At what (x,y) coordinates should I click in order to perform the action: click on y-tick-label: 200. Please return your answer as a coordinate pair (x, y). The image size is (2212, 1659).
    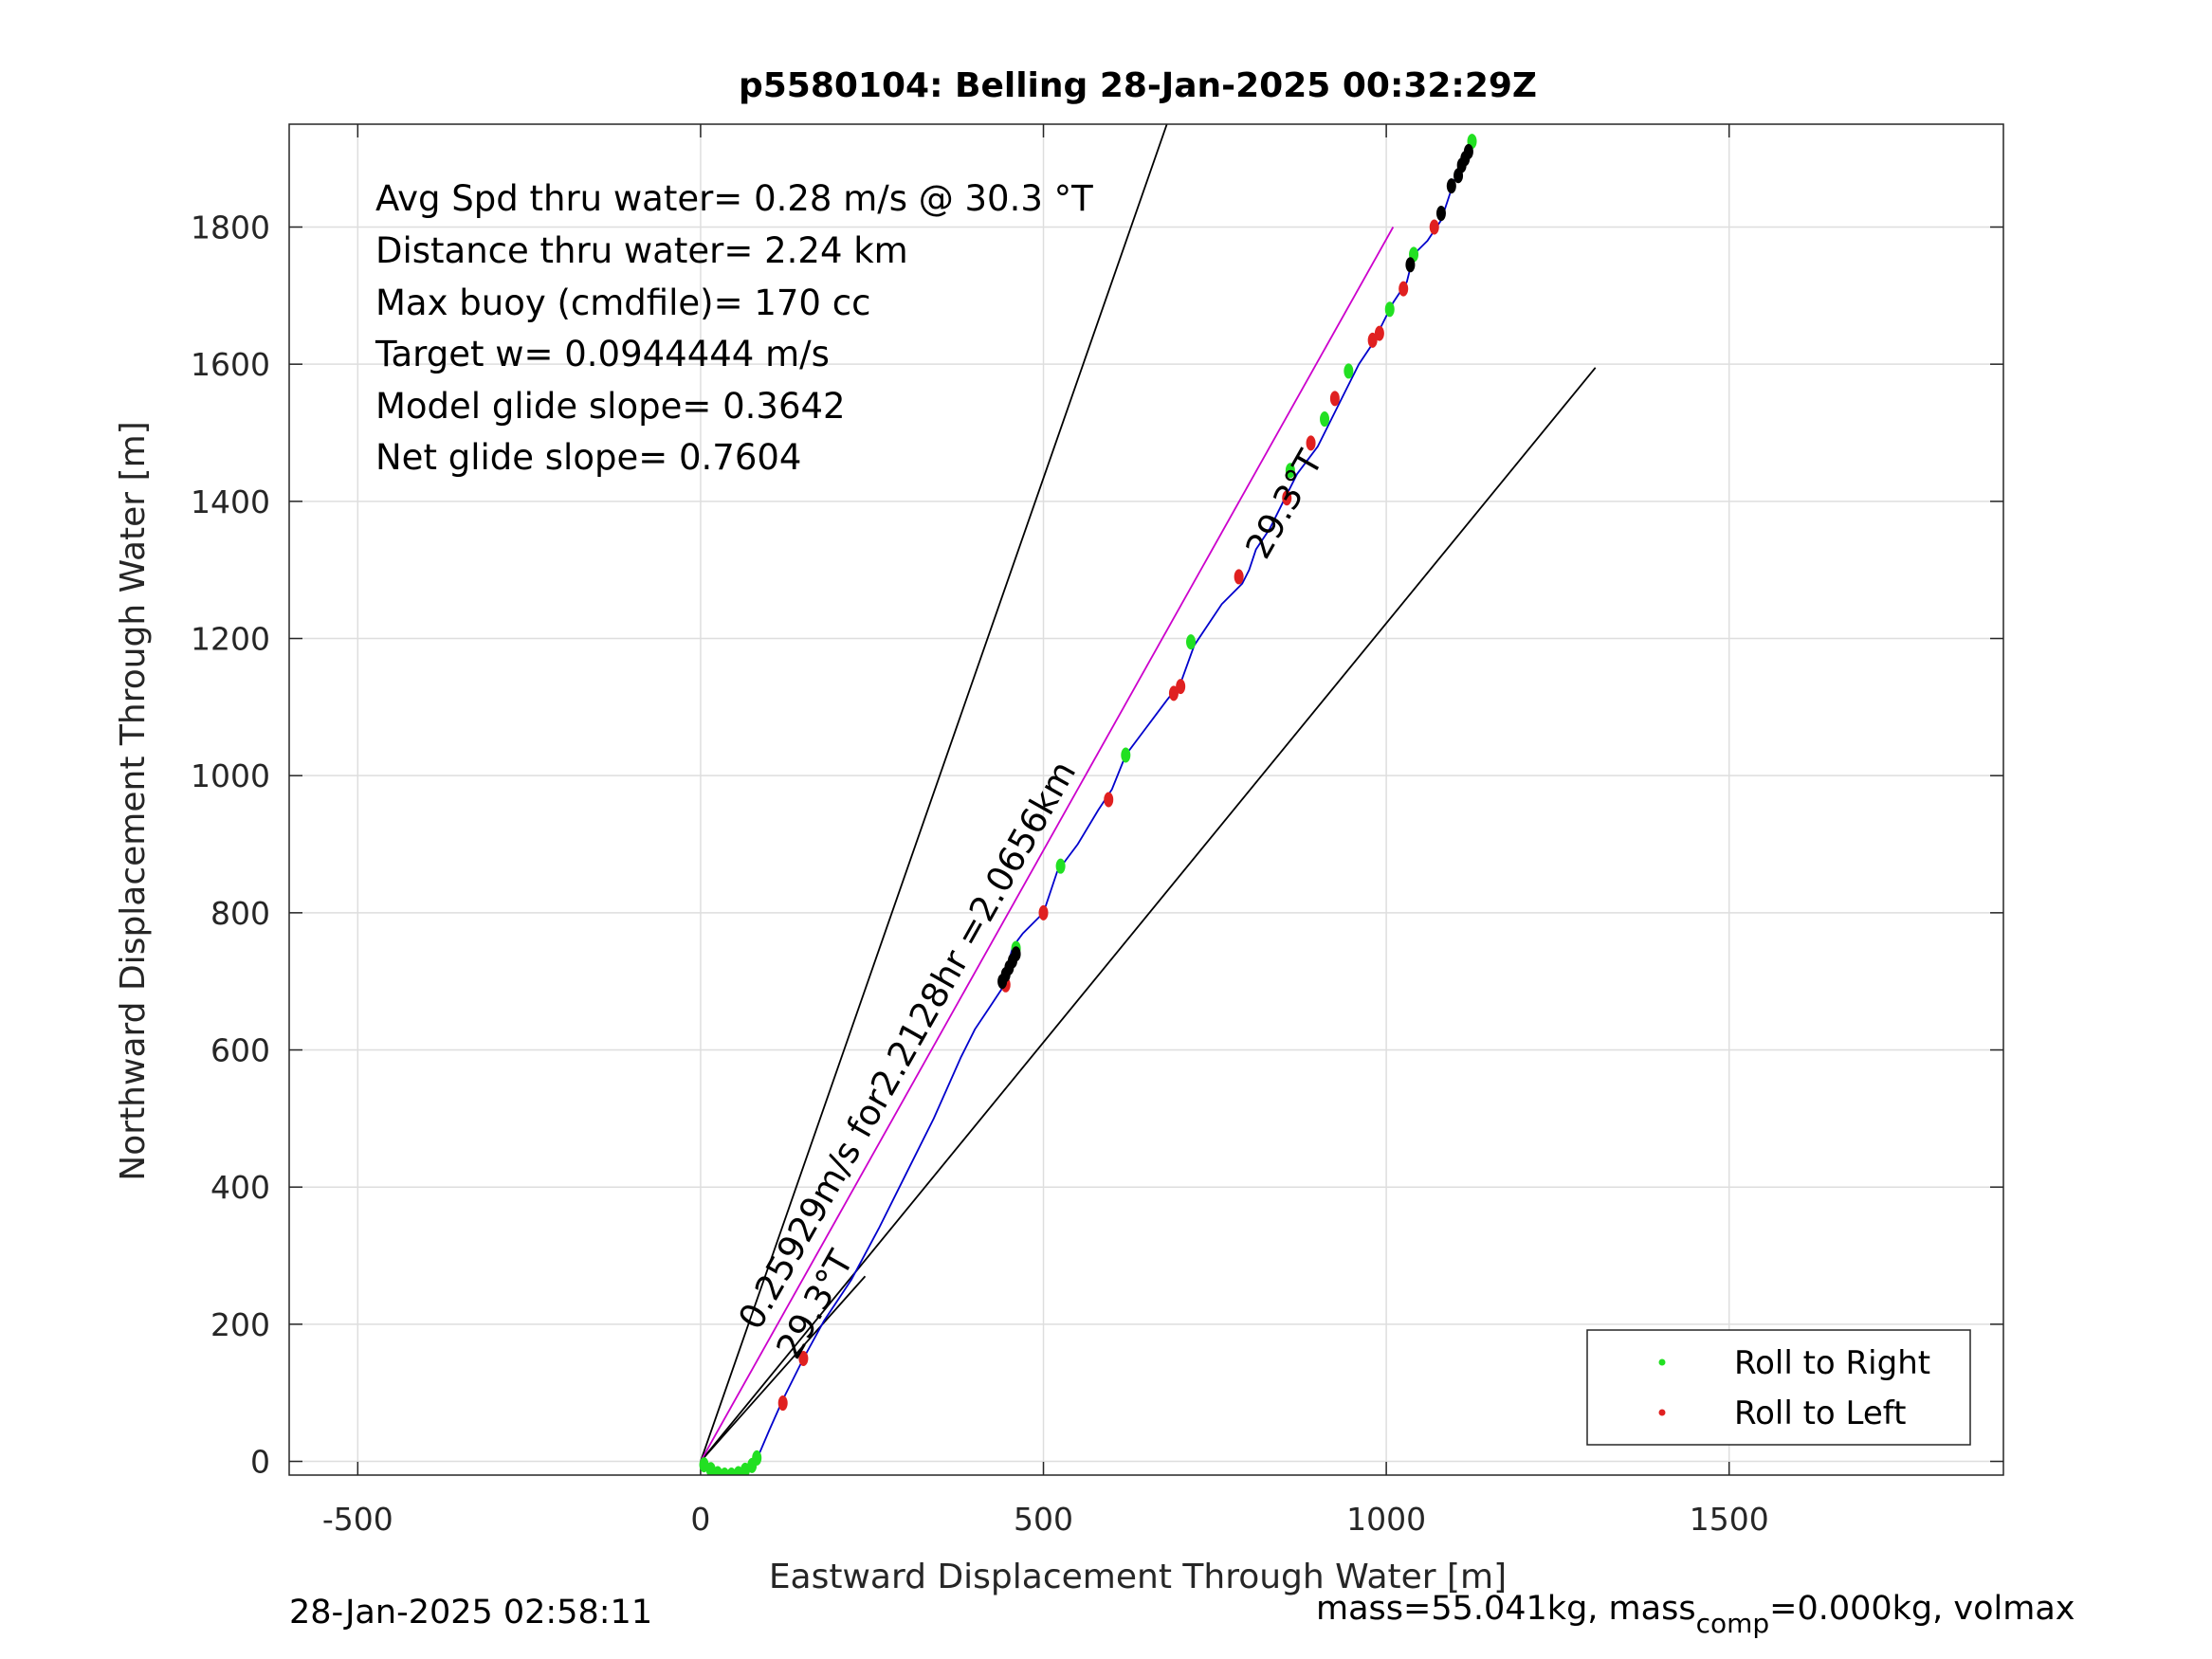
    Looking at the image, I should click on (240, 1324).